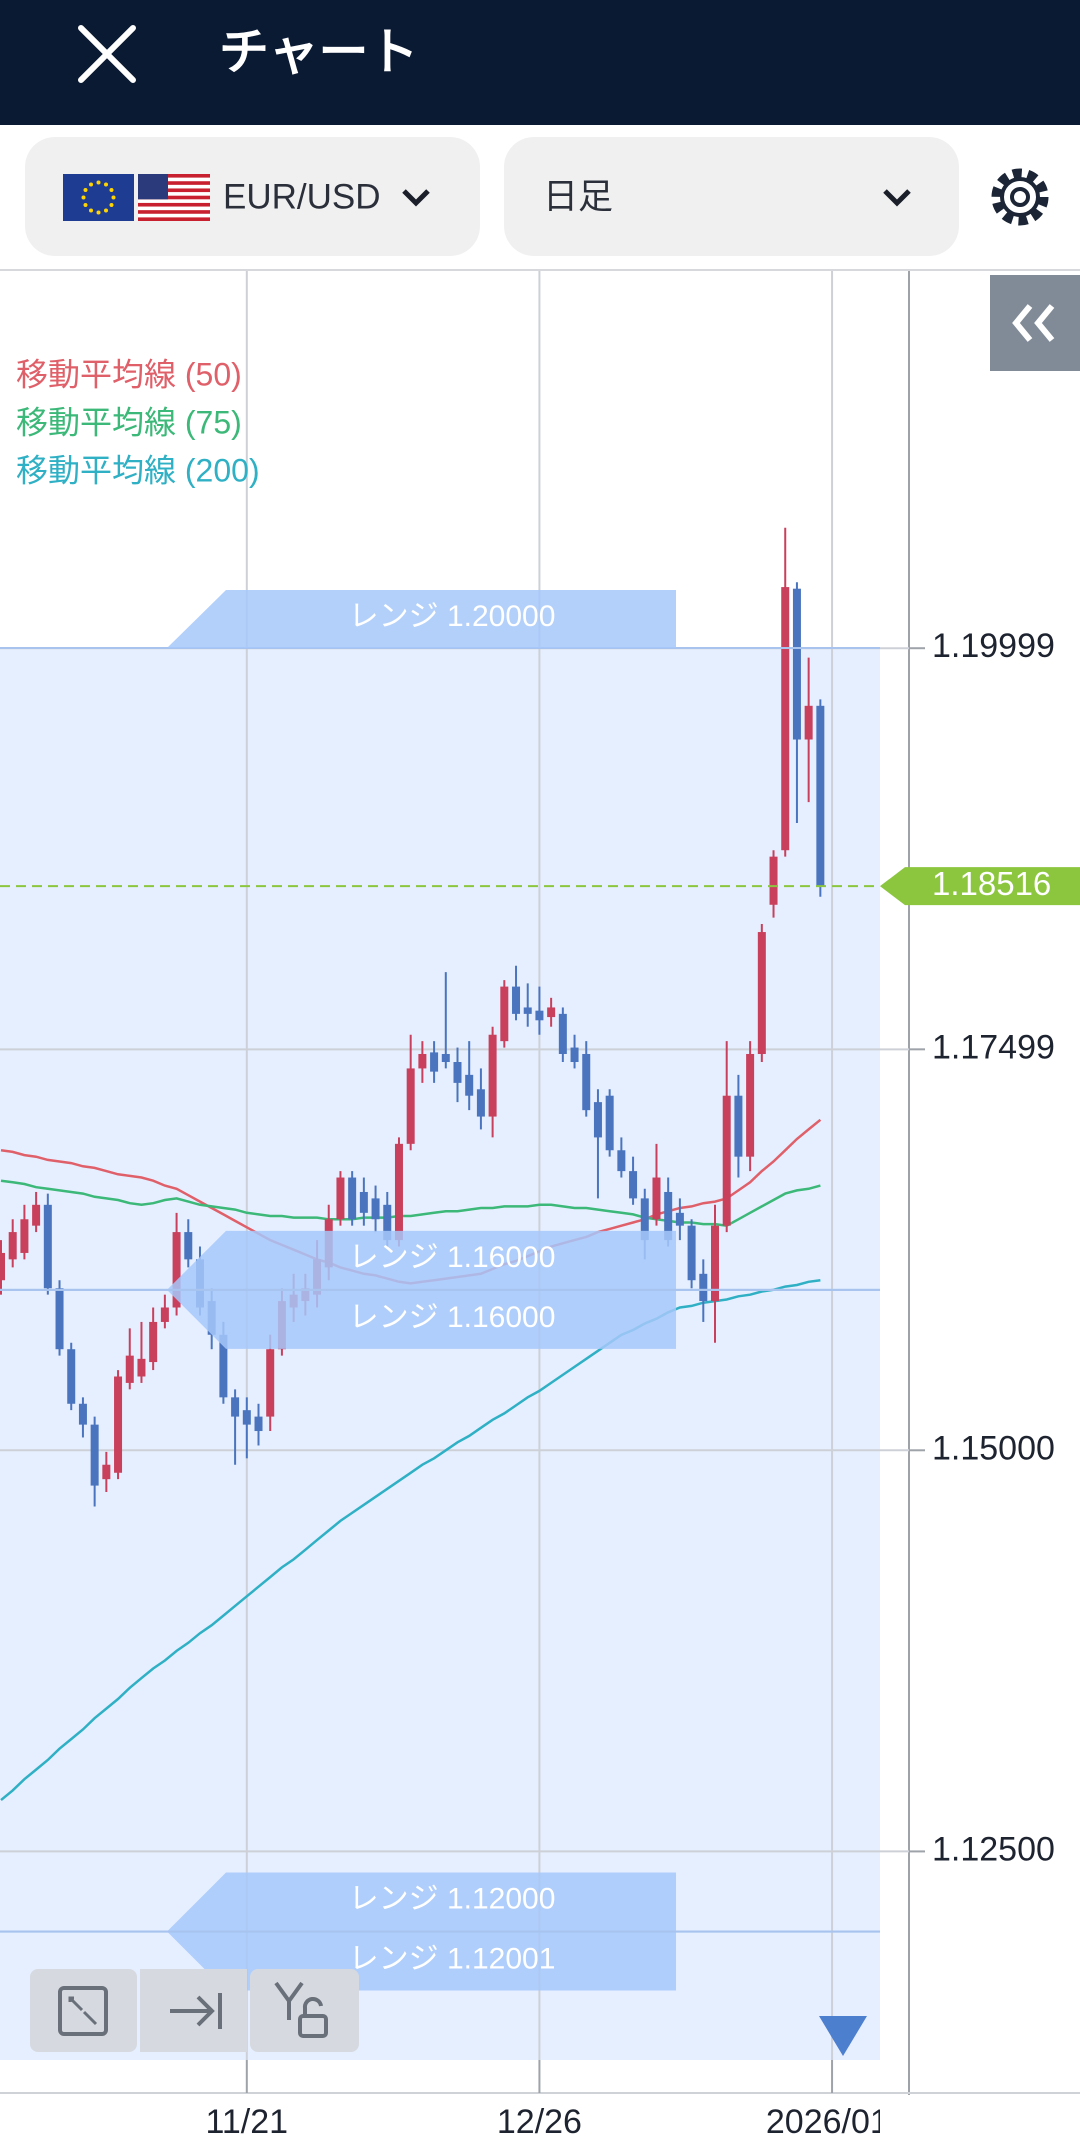 The width and height of the screenshot is (1080, 2148). I want to click on close-button, so click(107, 54).